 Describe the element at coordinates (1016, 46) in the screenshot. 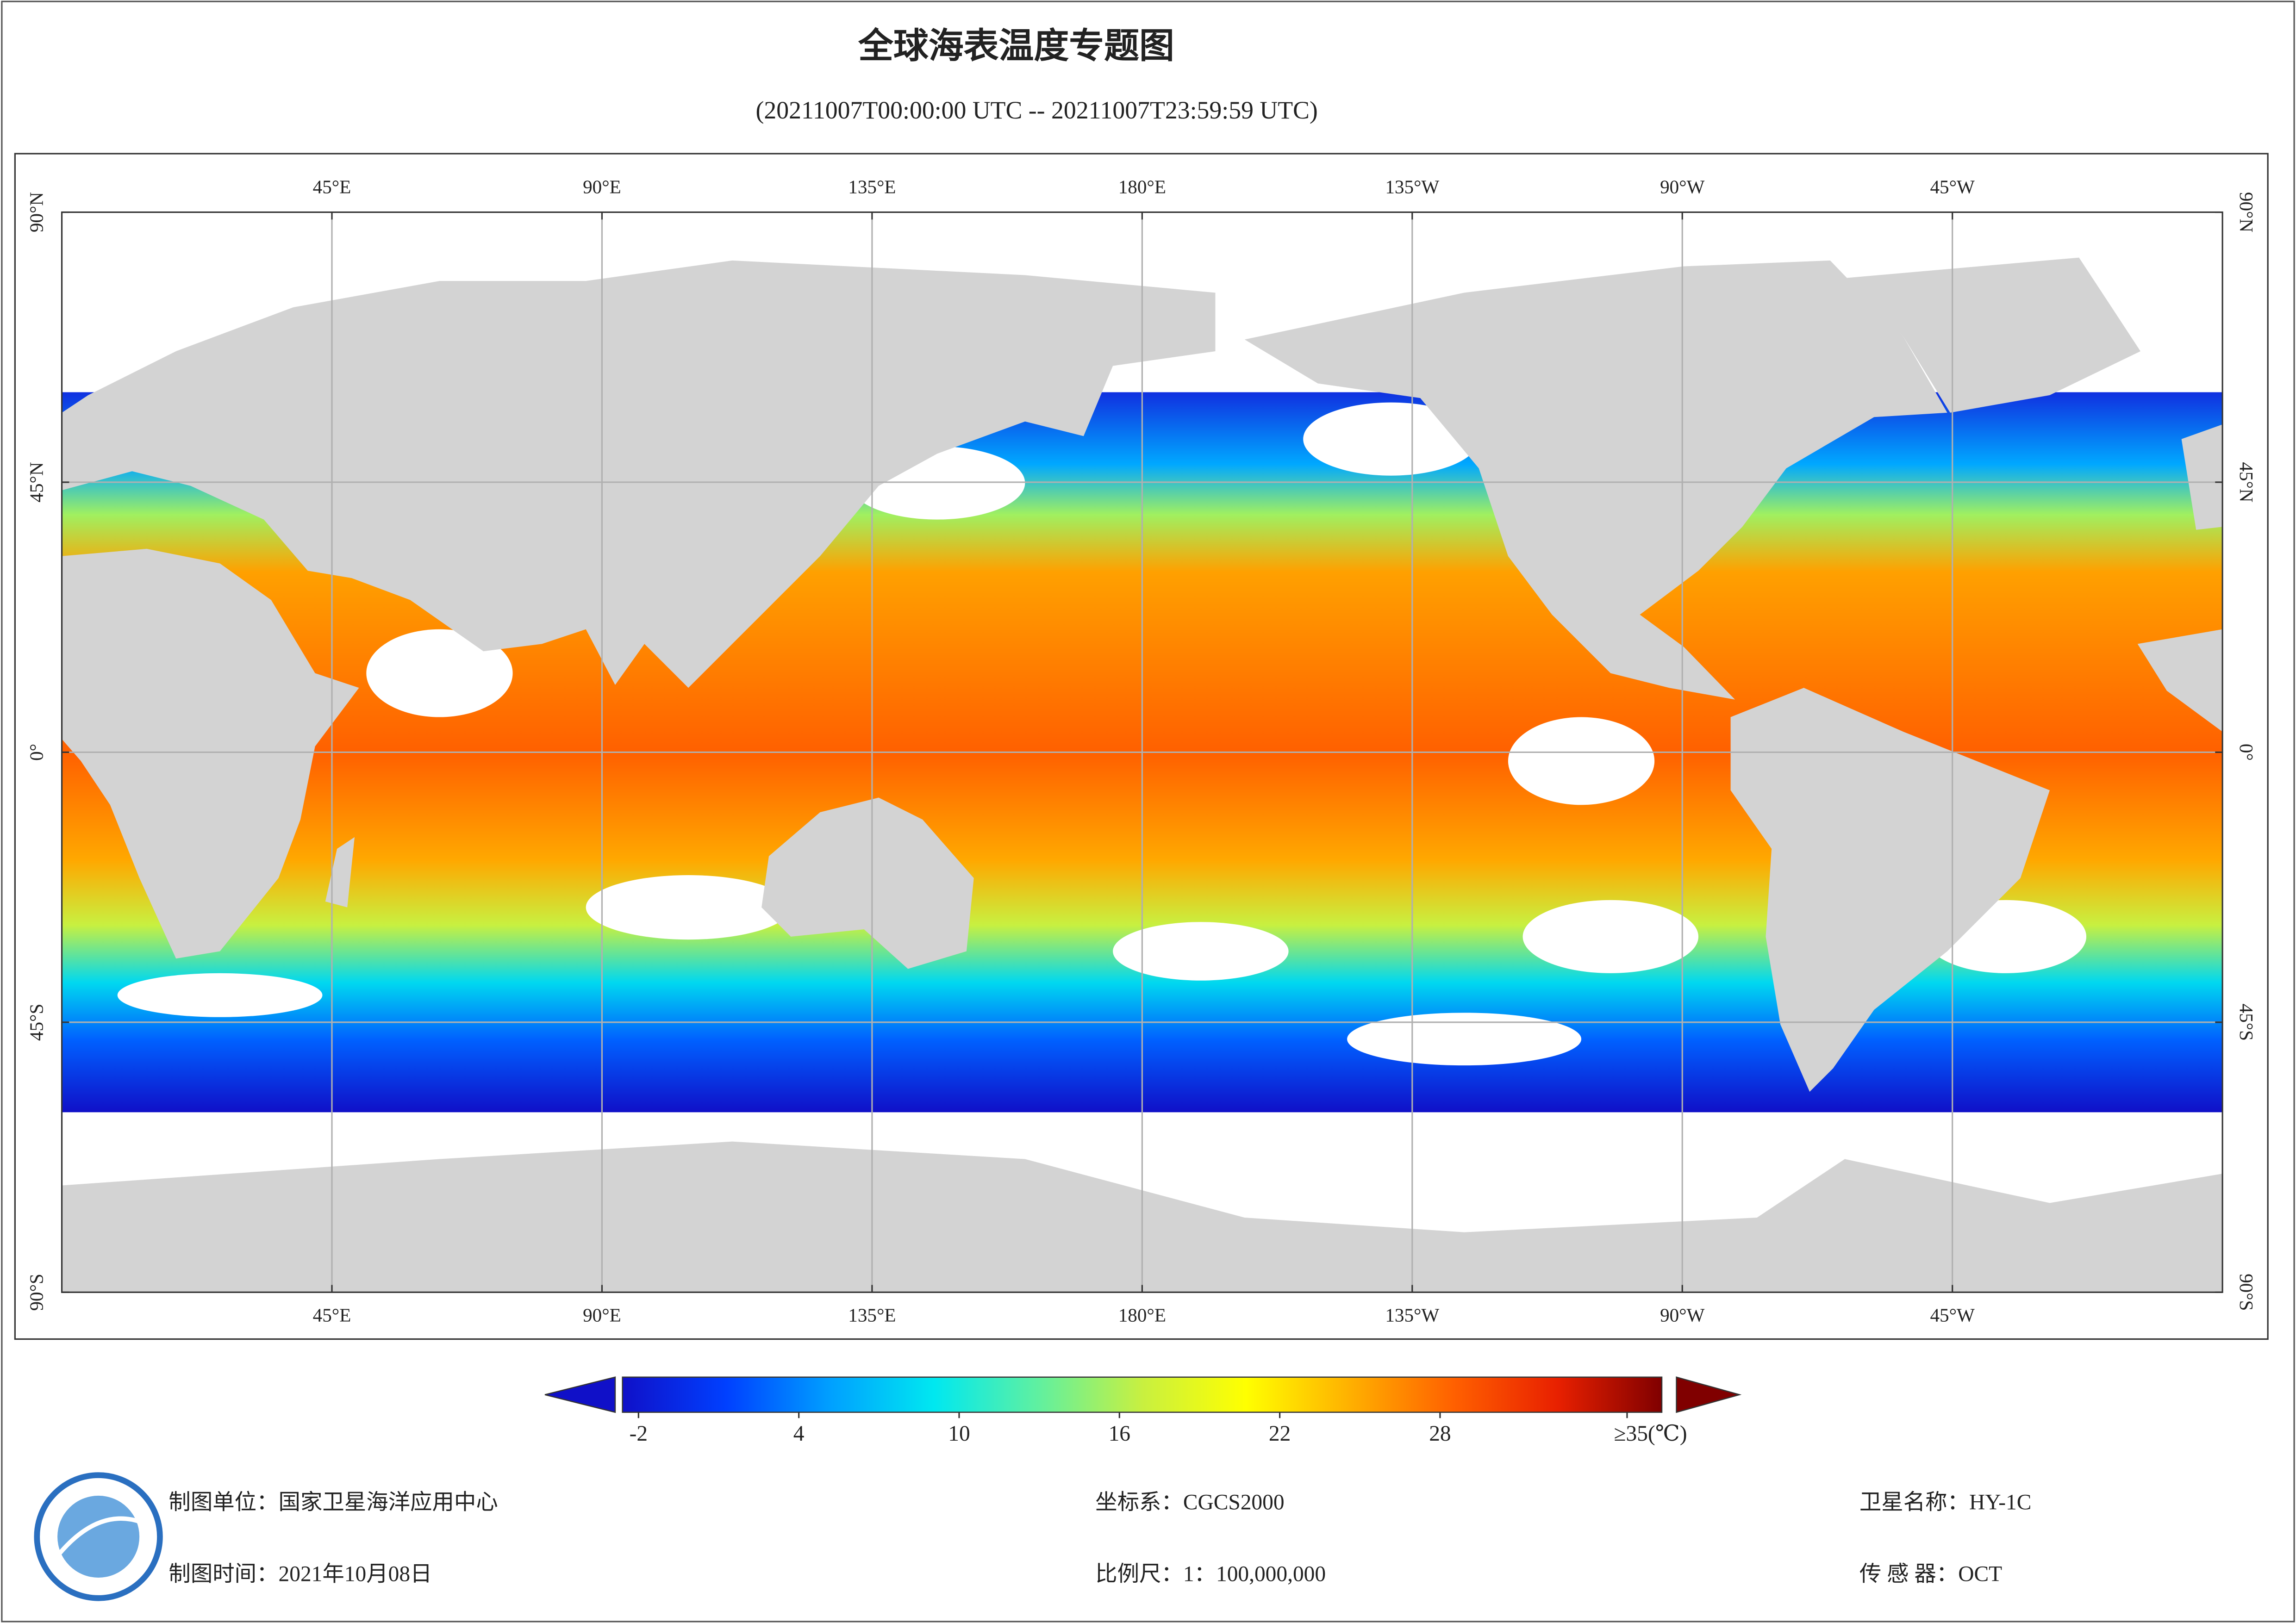

I see `title: 全球海表温度专题图` at that location.